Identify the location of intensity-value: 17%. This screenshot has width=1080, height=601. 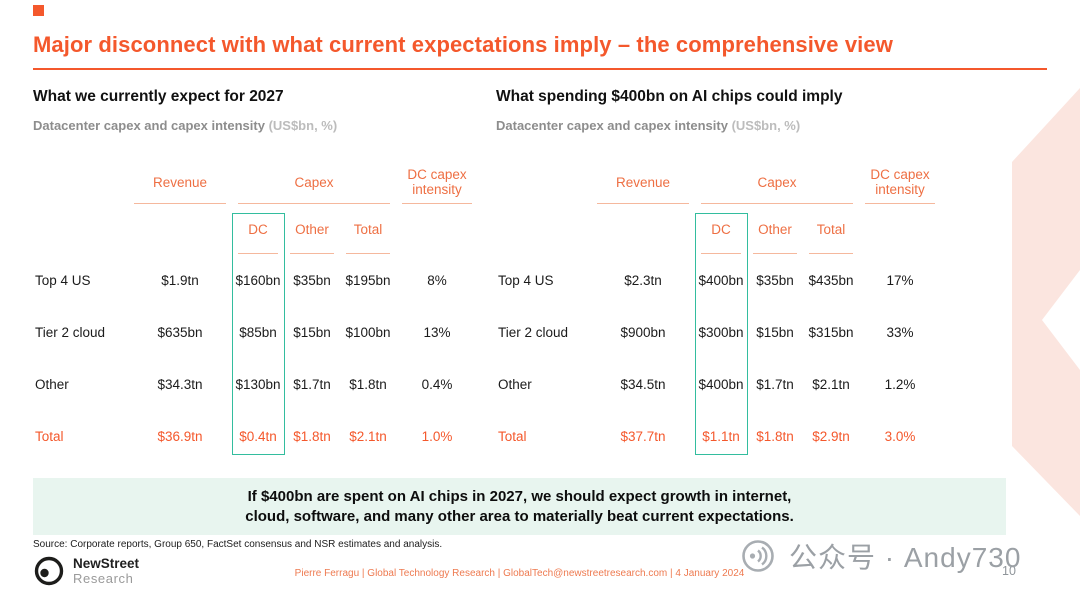
(900, 280).